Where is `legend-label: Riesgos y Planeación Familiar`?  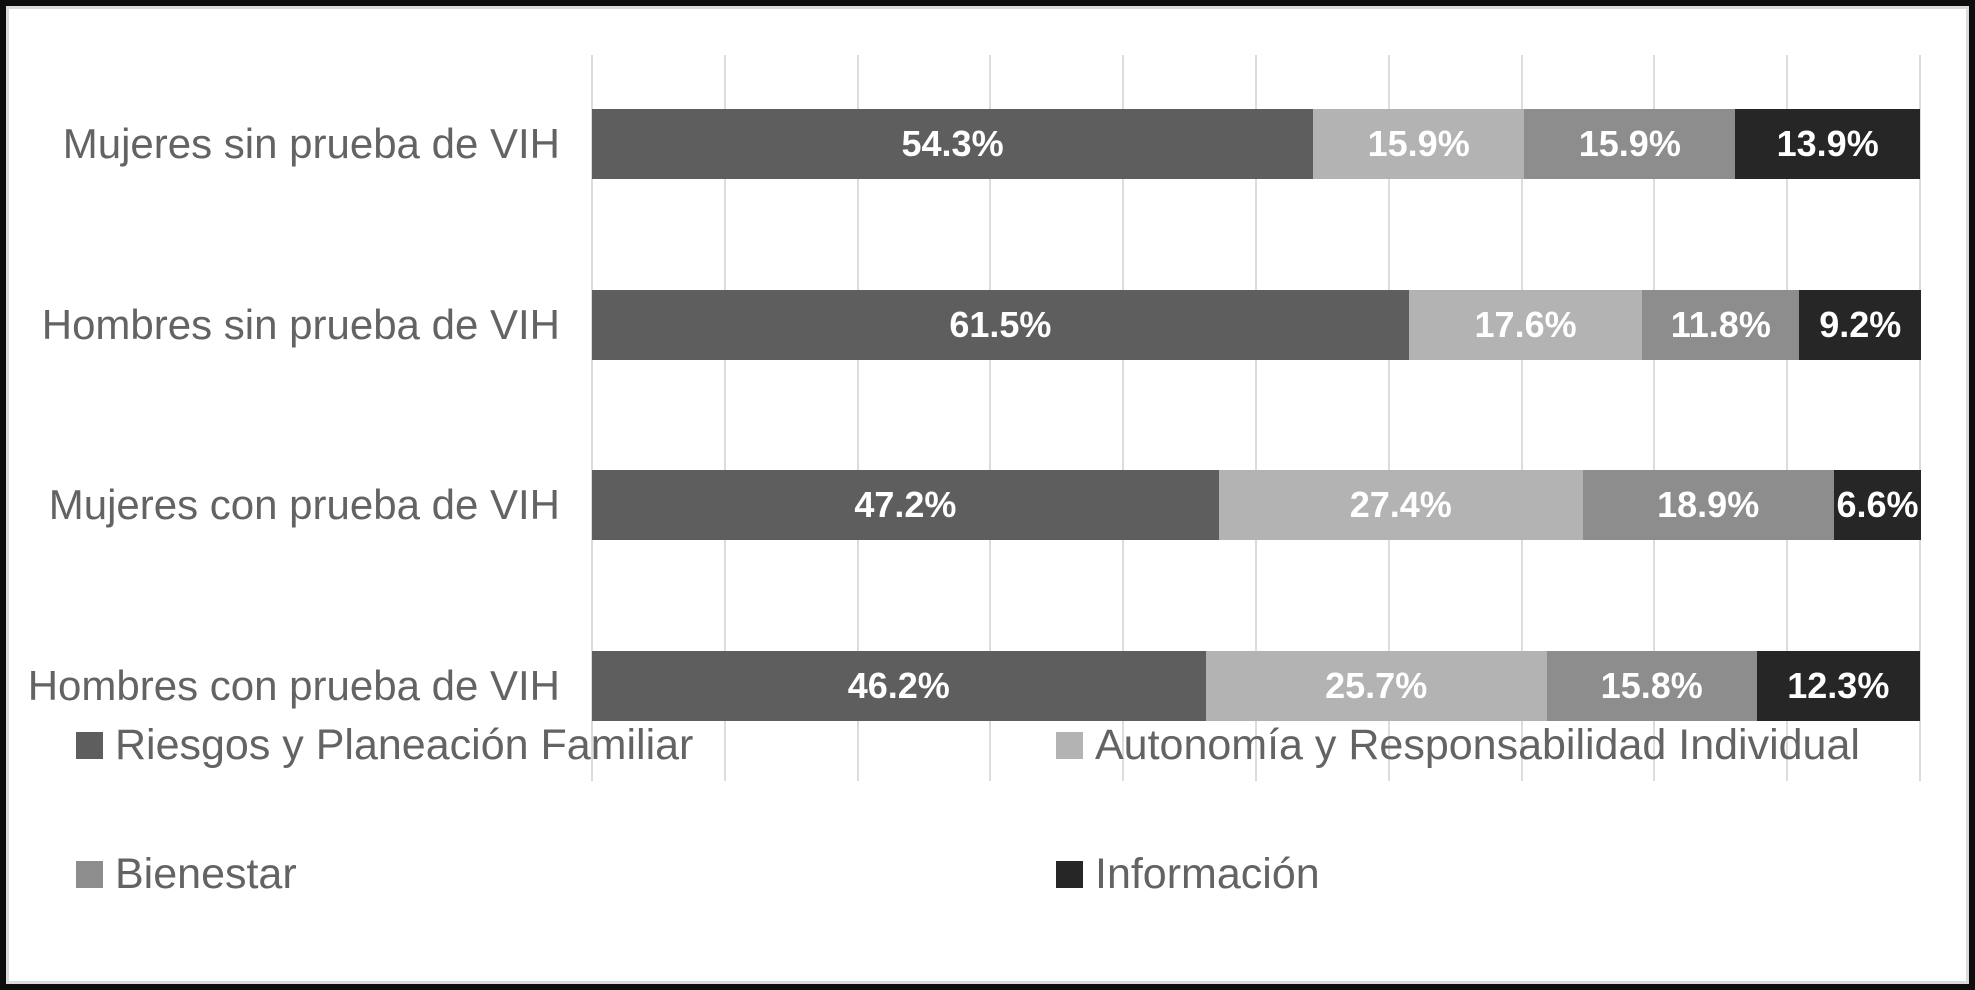 legend-label: Riesgos y Planeación Familiar is located at coordinates (404, 744).